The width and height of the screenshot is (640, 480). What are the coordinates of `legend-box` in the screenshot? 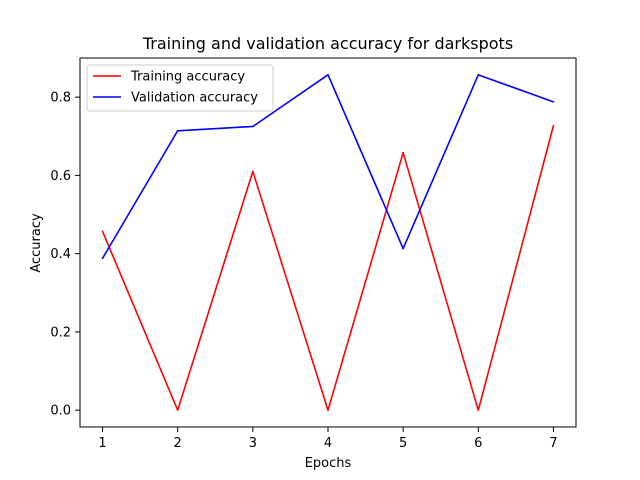 It's located at (180, 88).